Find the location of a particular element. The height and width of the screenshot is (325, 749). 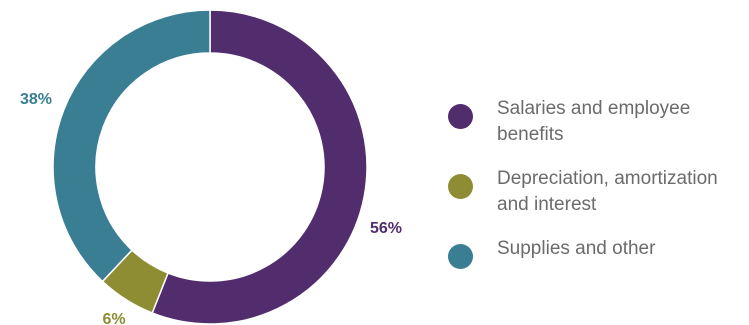

legend-label: Supplies and other is located at coordinates (576, 248).